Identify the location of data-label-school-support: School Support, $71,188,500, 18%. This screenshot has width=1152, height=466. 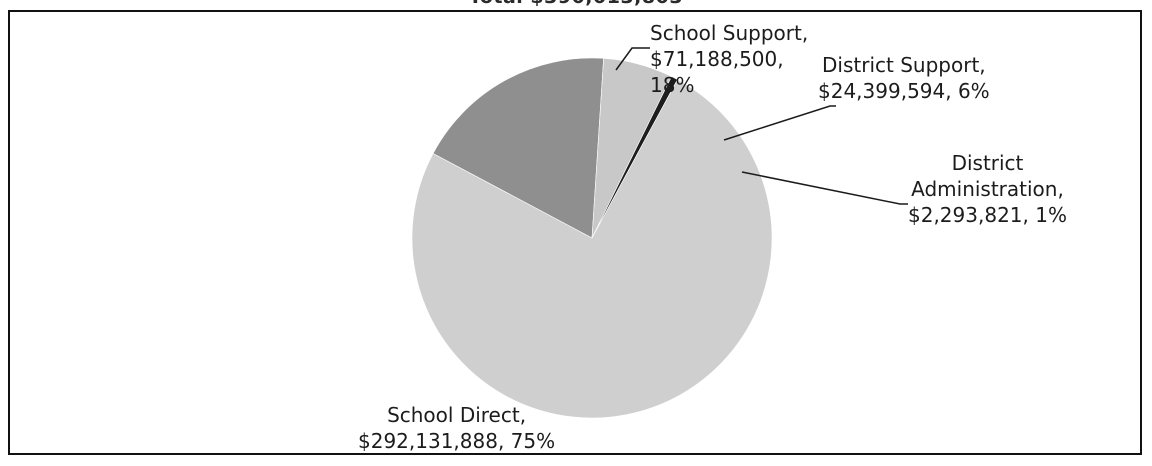
(729, 59).